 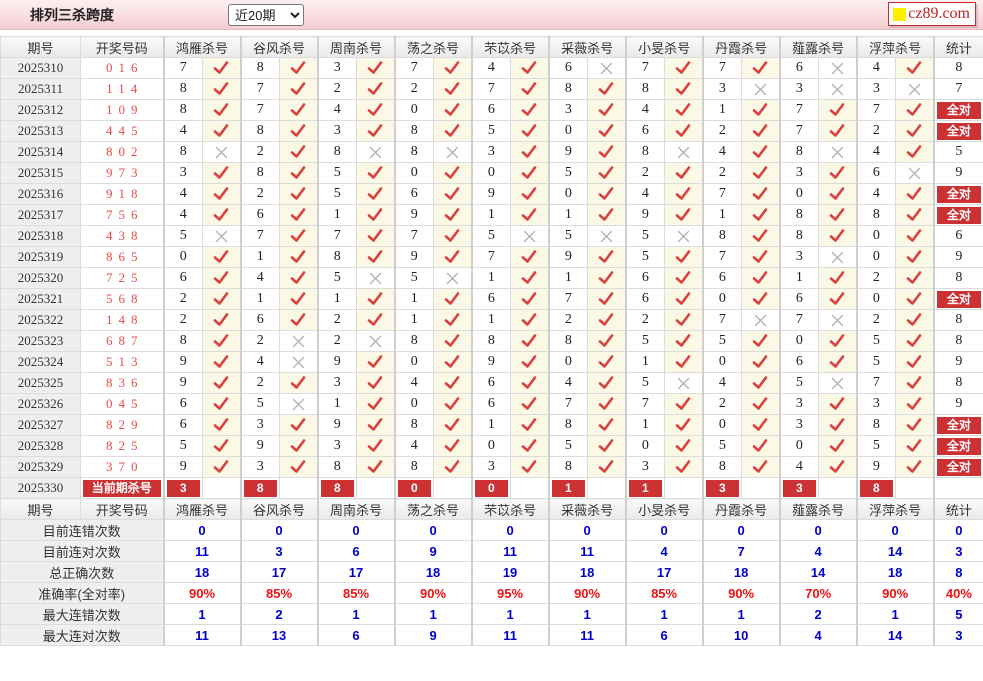 I want to click on expert-header-3: 周南杀号, so click(x=356, y=47).